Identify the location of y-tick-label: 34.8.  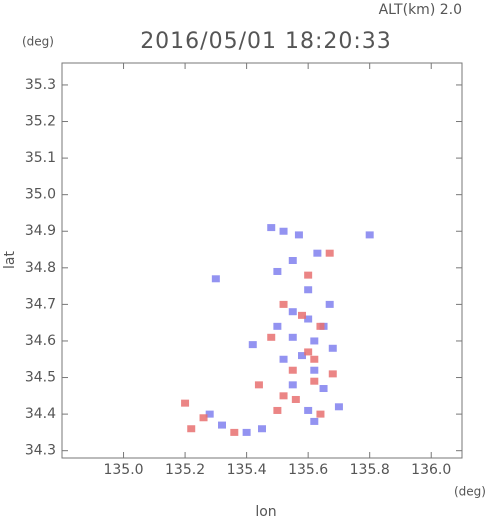
(40, 268).